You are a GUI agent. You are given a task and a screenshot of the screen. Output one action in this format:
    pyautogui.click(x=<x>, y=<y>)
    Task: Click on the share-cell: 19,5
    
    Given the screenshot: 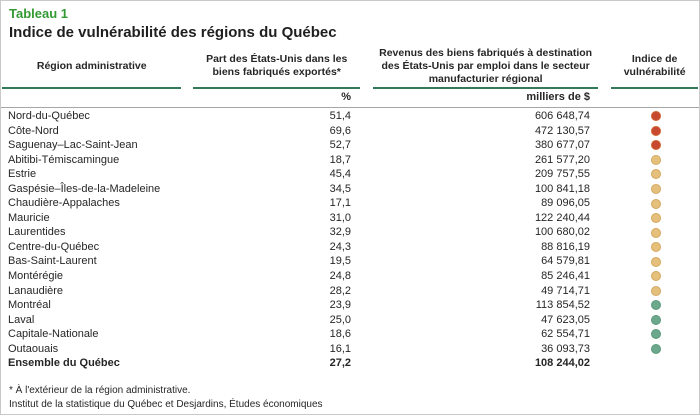 What is the action you would take?
    pyautogui.click(x=340, y=261)
    